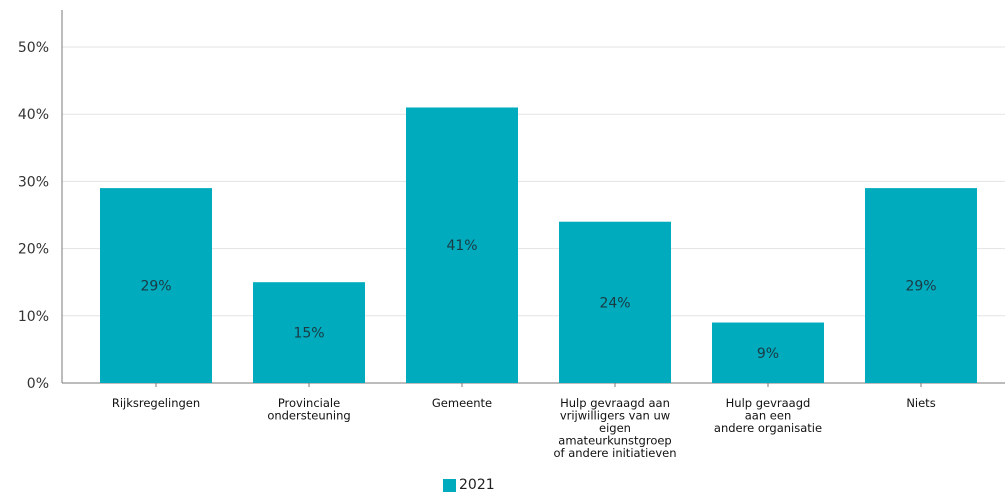 This screenshot has width=1008, height=496. Describe the element at coordinates (309, 403) in the screenshot. I see `x-category-label-line: Provinciale` at that location.